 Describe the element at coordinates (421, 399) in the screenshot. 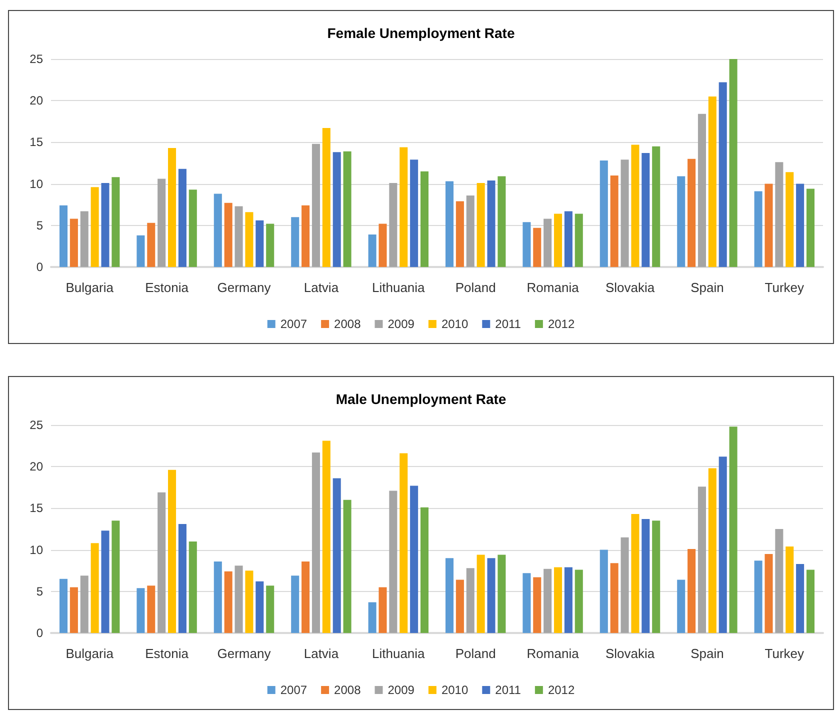

I see `chart-title: Male Unemployment Rate` at that location.